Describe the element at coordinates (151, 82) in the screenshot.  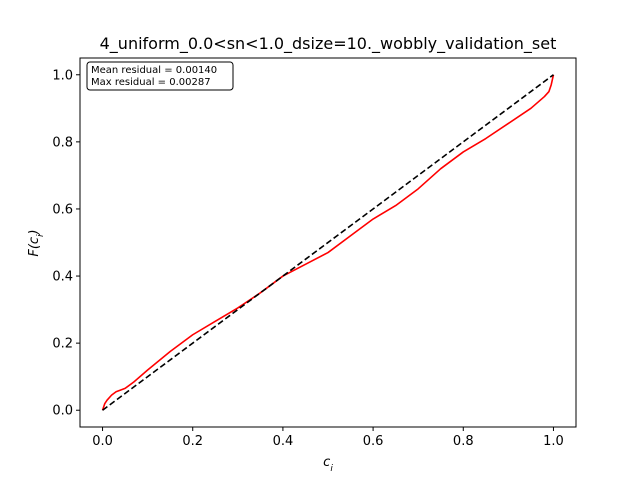
I see `annotation-max-residual: Max residual = 0.00287` at that location.